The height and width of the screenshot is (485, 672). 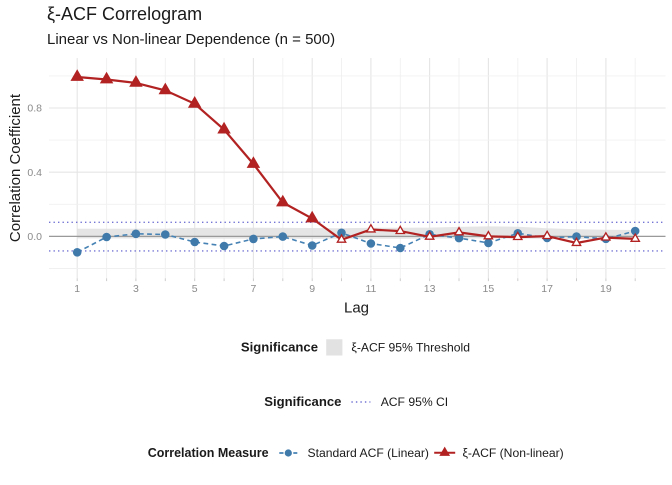 I want to click on svg-text: Lag, so click(x=356, y=308).